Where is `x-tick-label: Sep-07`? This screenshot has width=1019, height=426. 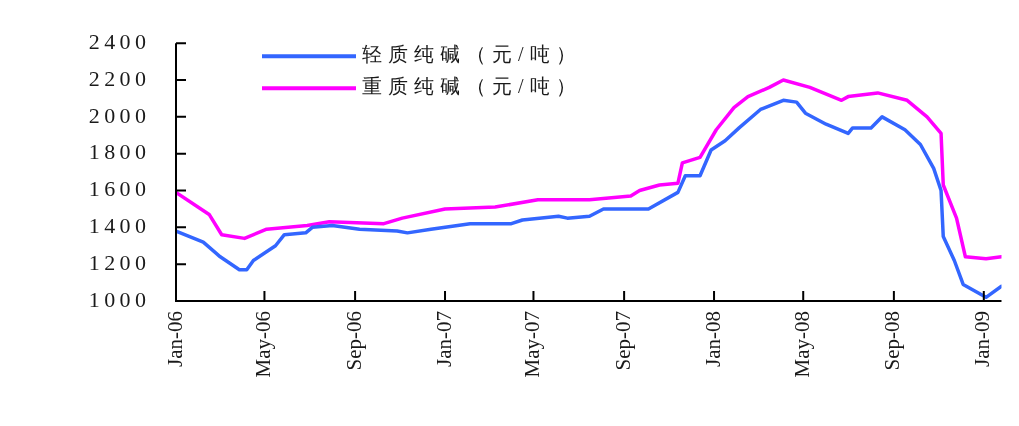 x-tick-label: Sep-07 is located at coordinates (622, 341).